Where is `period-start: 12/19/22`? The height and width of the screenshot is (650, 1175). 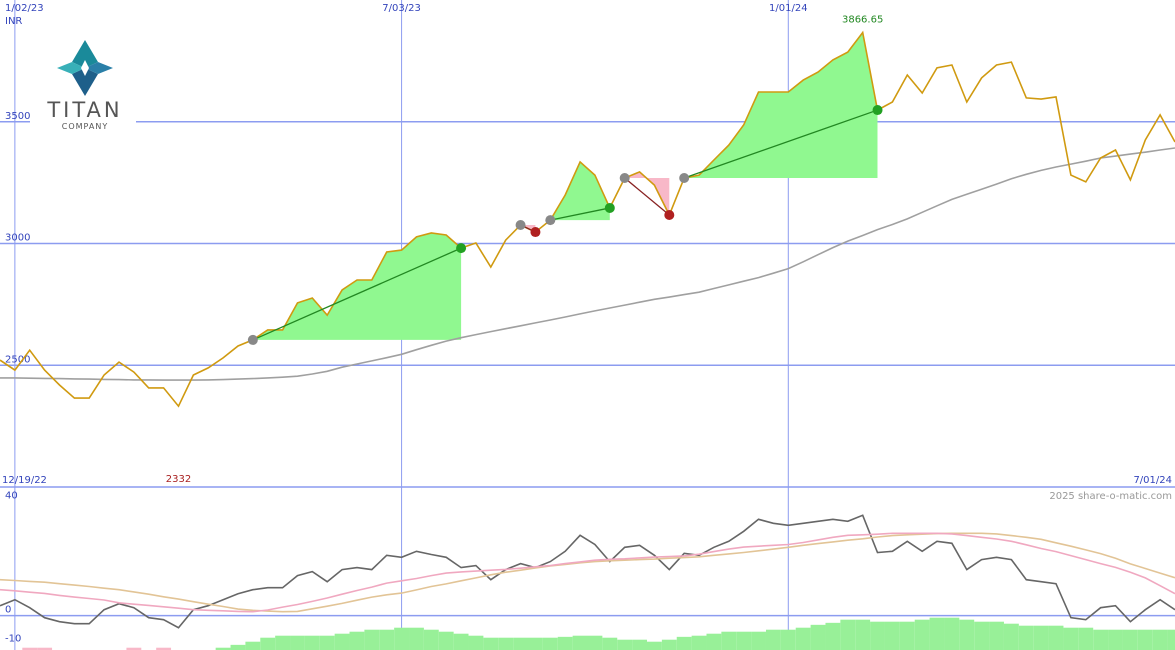 period-start: 12/19/22 is located at coordinates (24, 480).